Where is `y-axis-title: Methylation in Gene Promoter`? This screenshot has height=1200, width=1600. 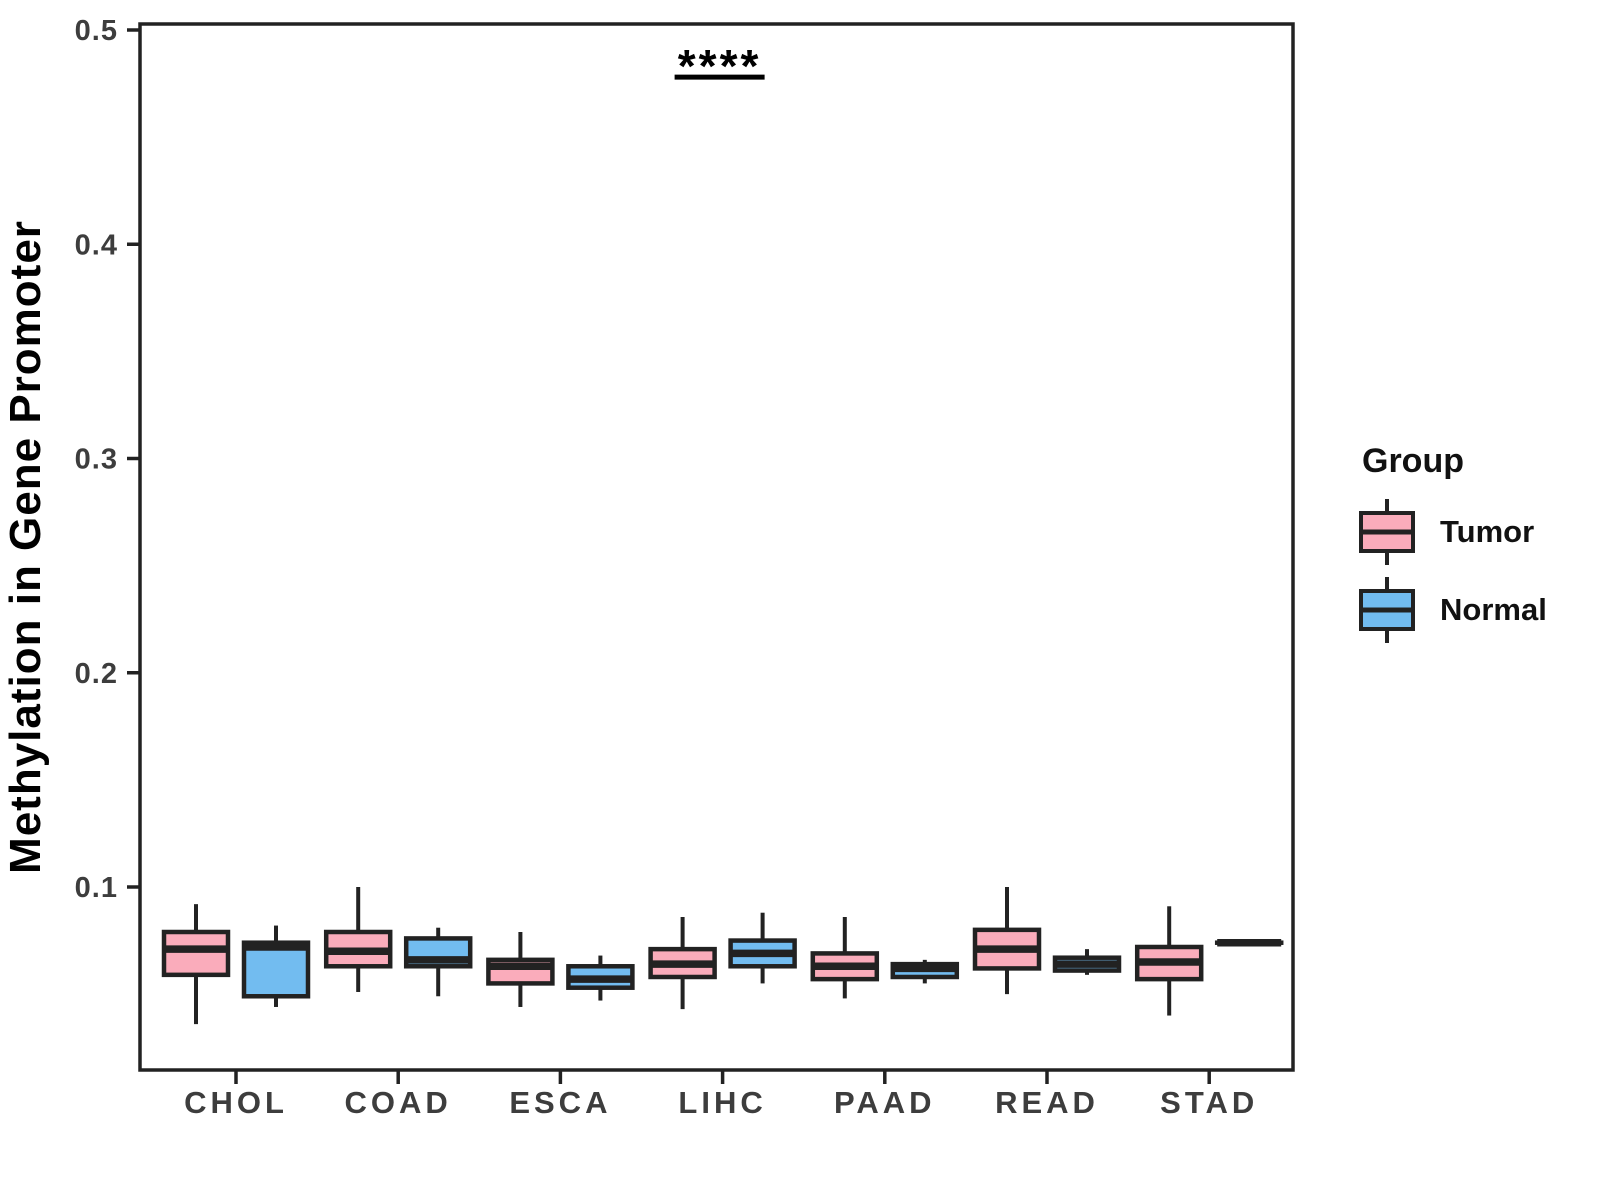 y-axis-title: Methylation in Gene Promoter is located at coordinates (25, 547).